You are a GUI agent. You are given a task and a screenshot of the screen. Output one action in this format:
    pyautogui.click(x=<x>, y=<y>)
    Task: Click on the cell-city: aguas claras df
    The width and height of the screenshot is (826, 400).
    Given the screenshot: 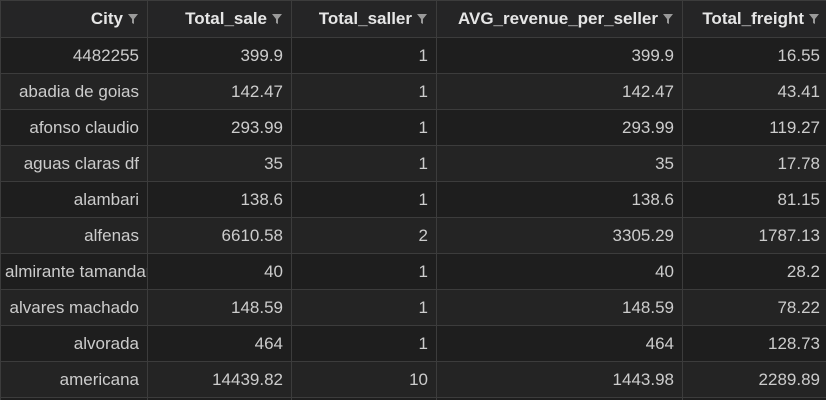 What is the action you would take?
    pyautogui.click(x=74, y=163)
    